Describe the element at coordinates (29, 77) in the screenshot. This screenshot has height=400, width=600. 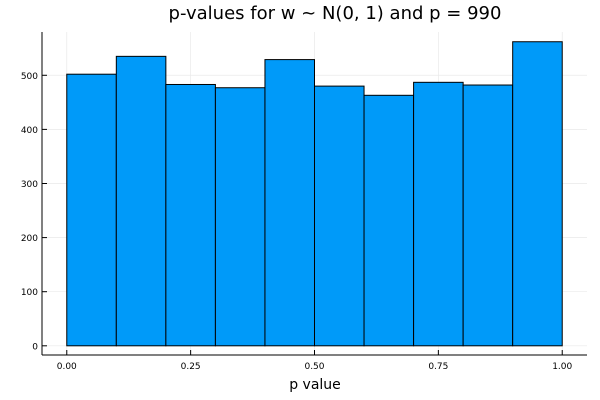
I see `y-tick-label-5: 500` at that location.